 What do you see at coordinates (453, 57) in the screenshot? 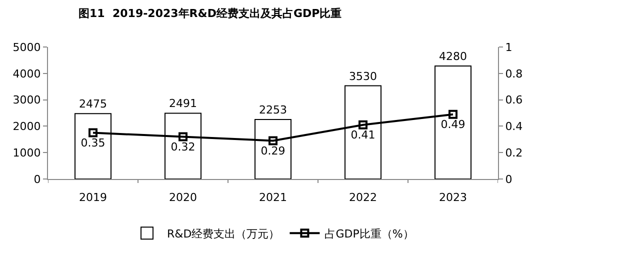
I see `data-label: 4280` at bounding box center [453, 57].